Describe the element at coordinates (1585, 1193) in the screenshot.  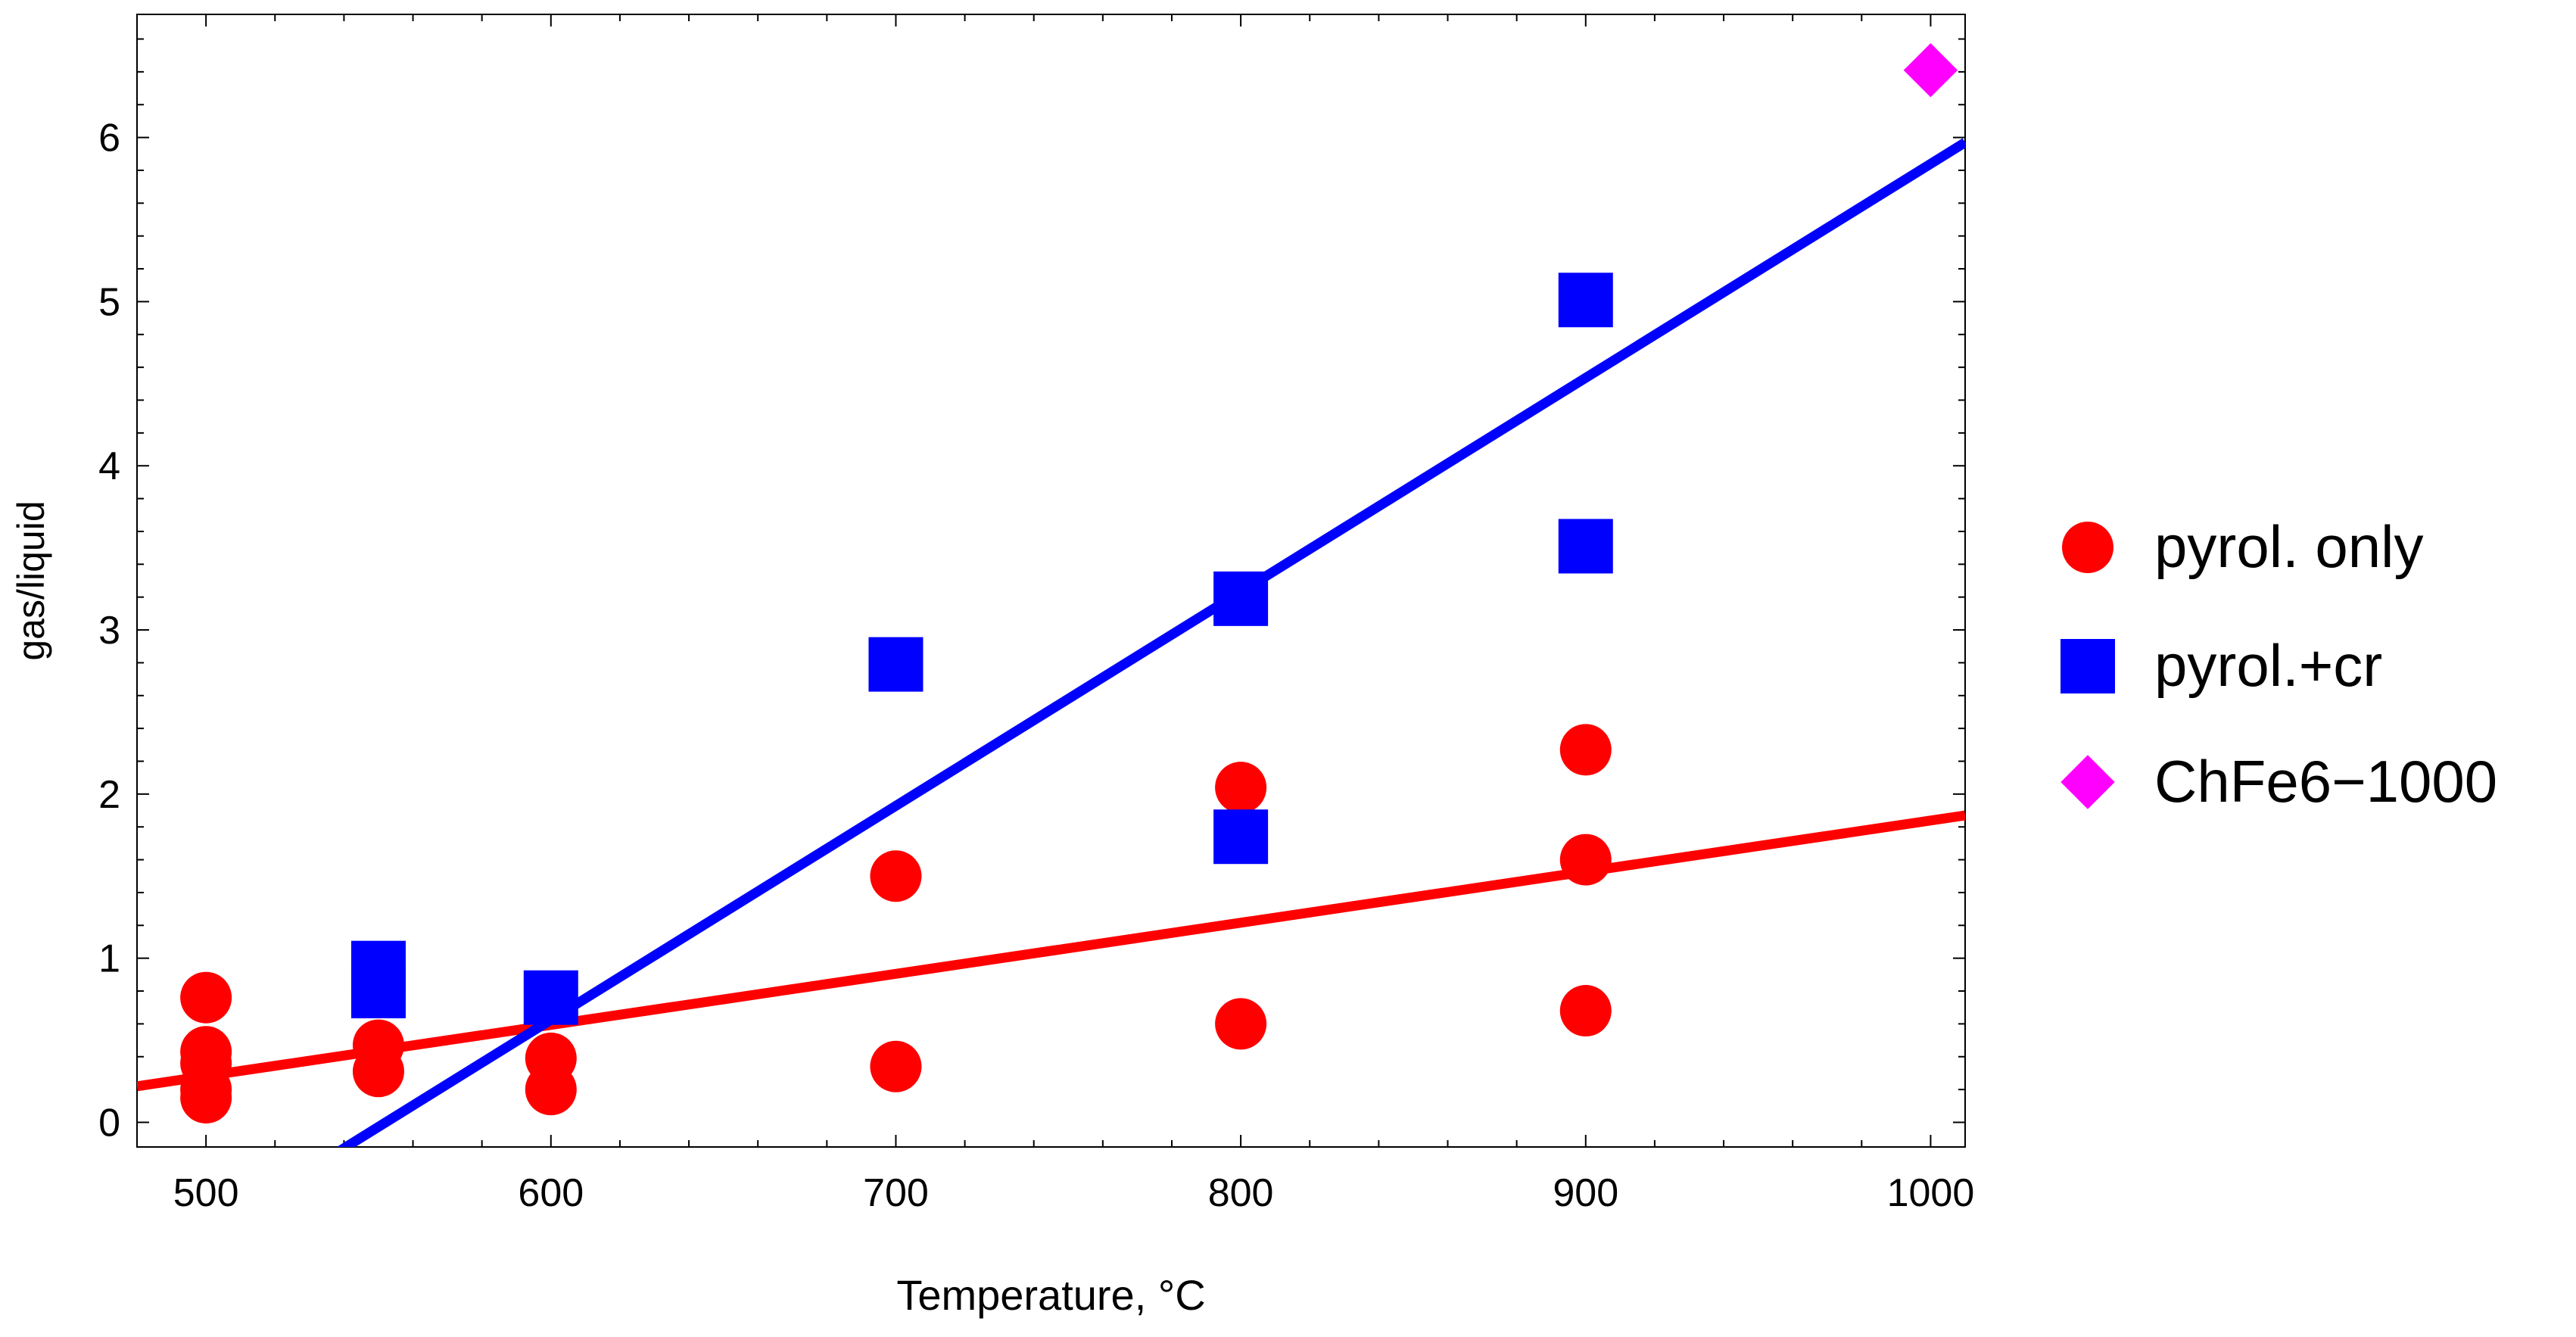
I see `x-tick-label: 900` at that location.